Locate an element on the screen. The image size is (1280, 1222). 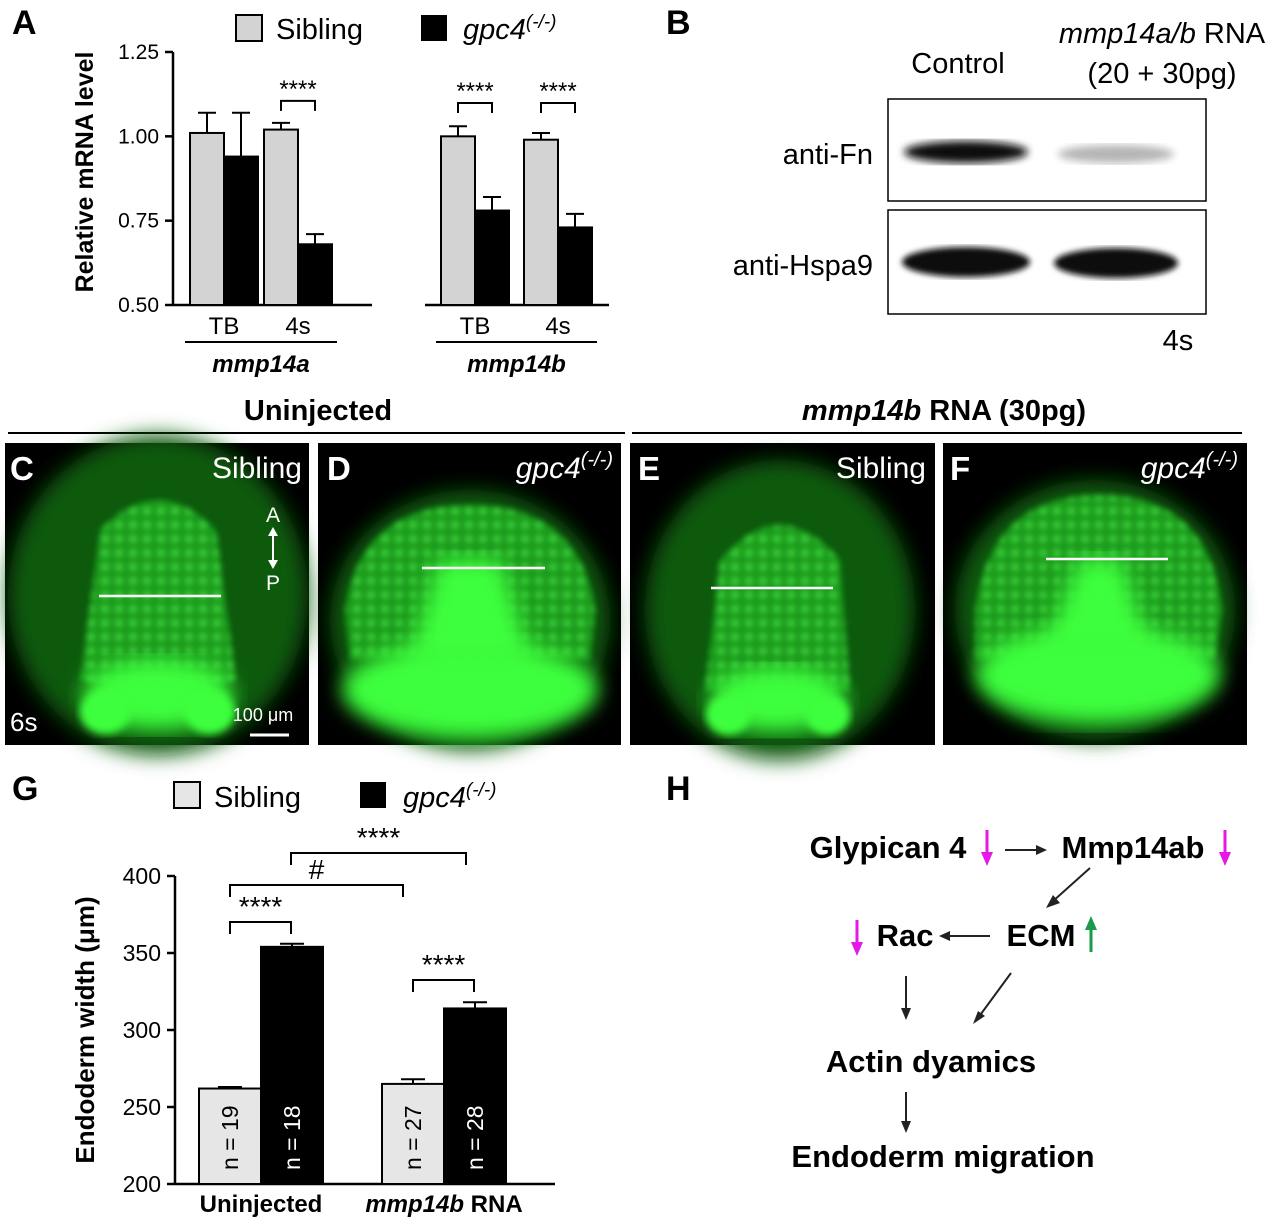
x-tick-label-g: mmp14b RNA is located at coordinates (443, 1204).